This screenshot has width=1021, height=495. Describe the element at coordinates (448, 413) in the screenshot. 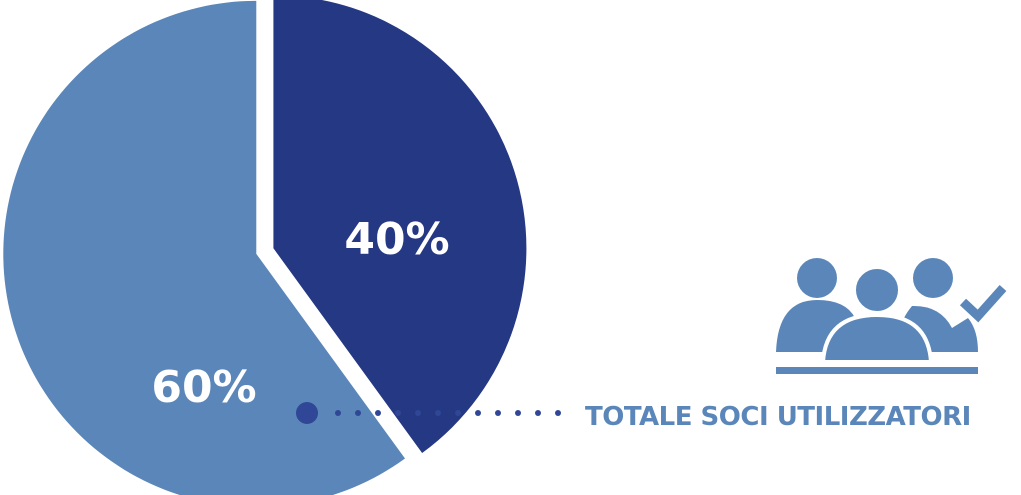

I see `callout-dotted-line` at that location.